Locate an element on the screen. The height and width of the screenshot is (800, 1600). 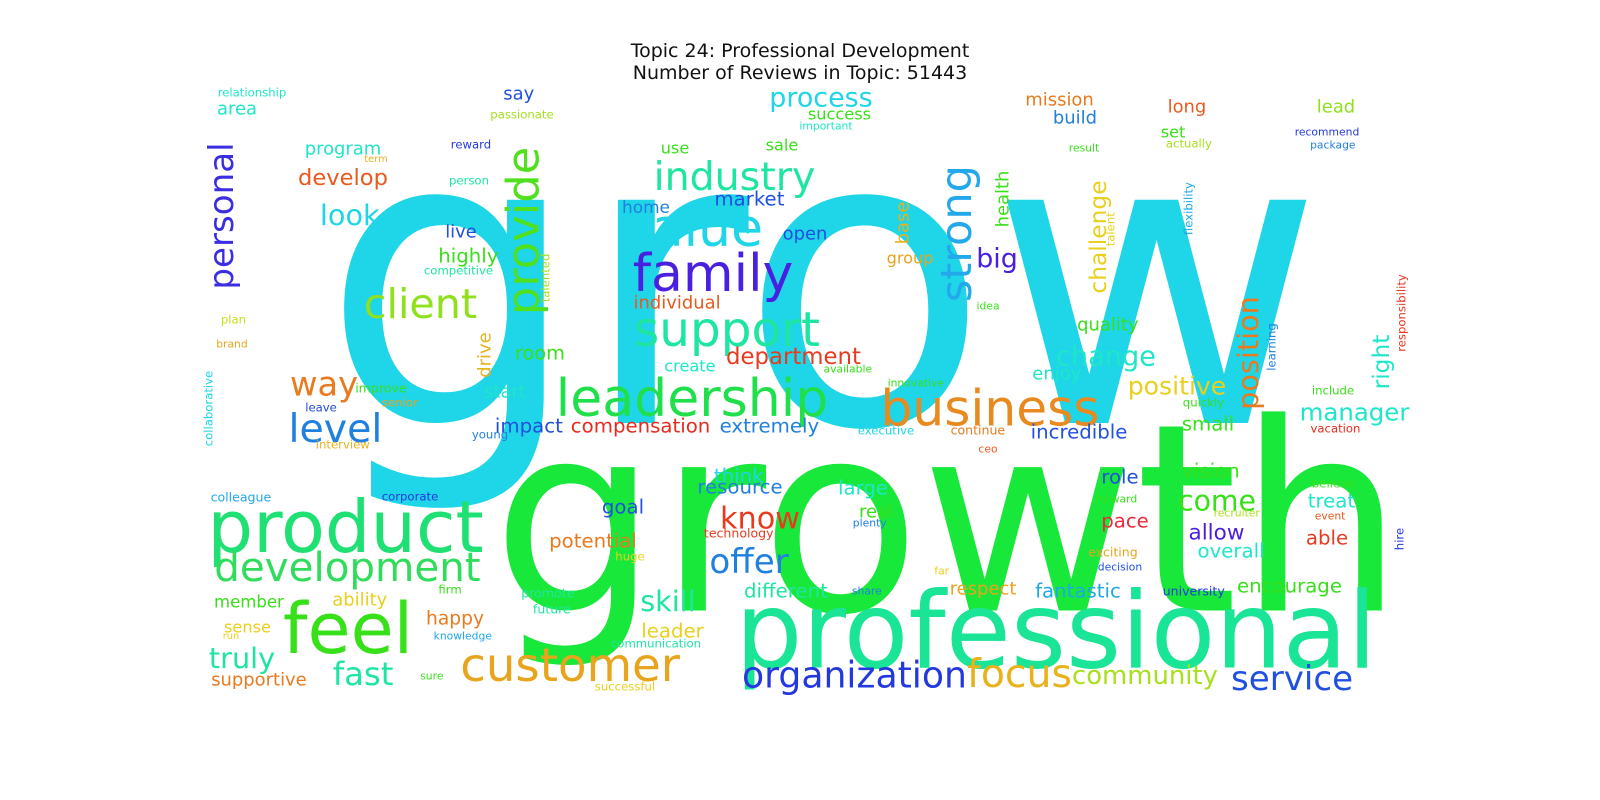
word-way: way is located at coordinates (324, 384).